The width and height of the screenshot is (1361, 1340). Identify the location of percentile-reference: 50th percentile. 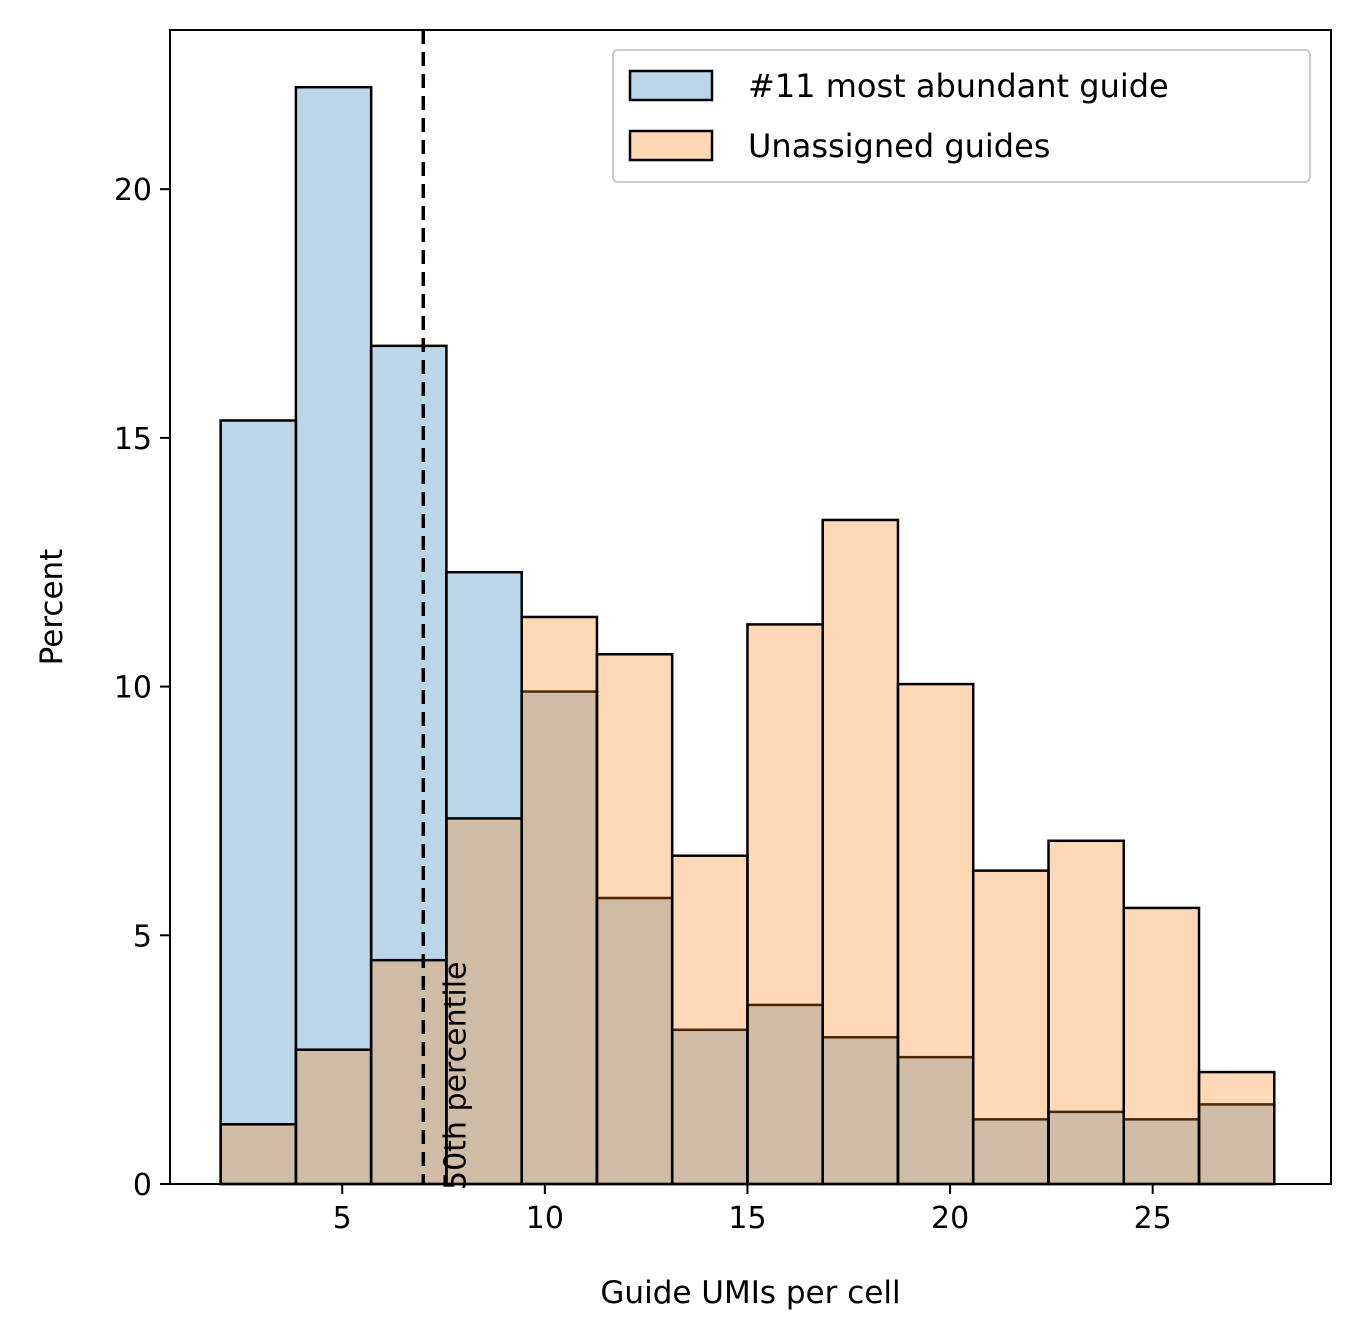
(447, 610).